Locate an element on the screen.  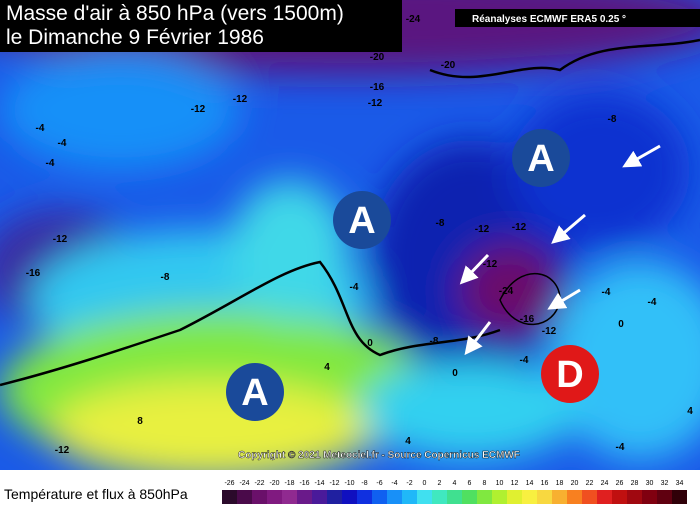
legend-tick-label: -2 is located at coordinates (409, 483).